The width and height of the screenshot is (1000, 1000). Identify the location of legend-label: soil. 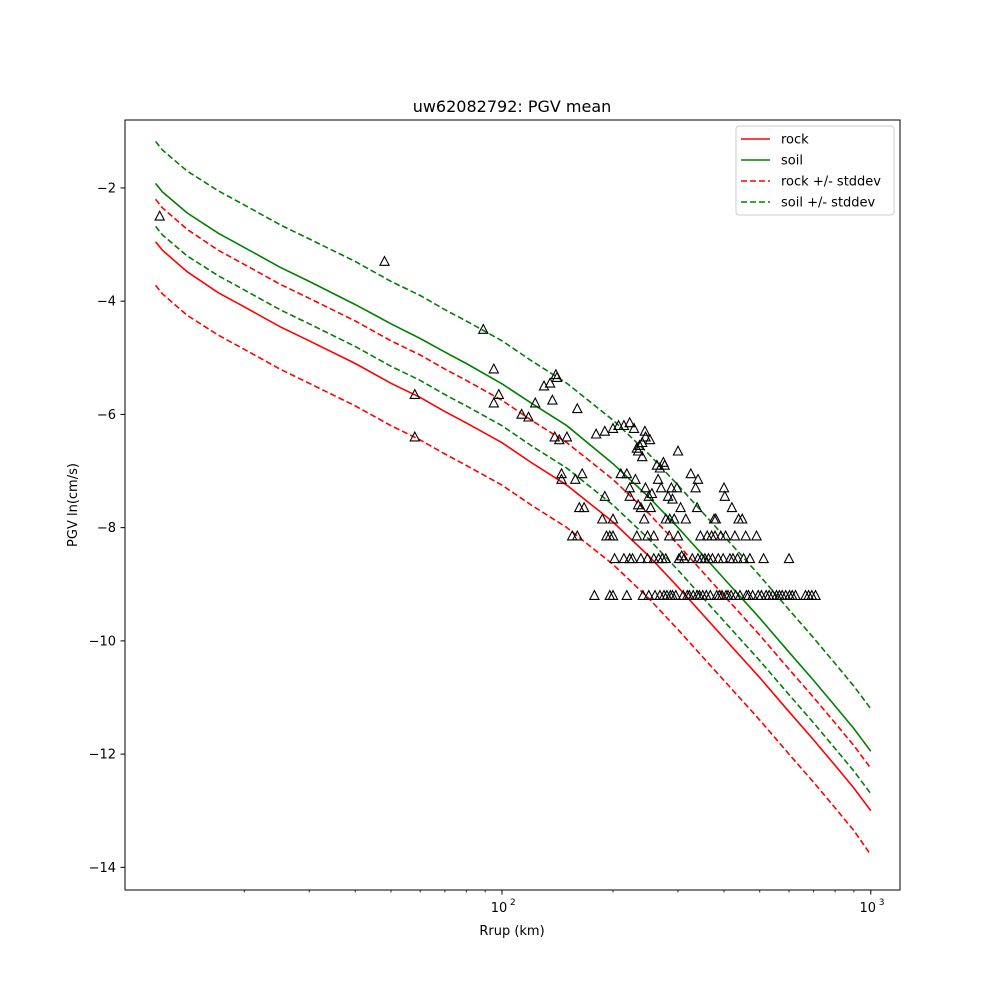
(792, 161).